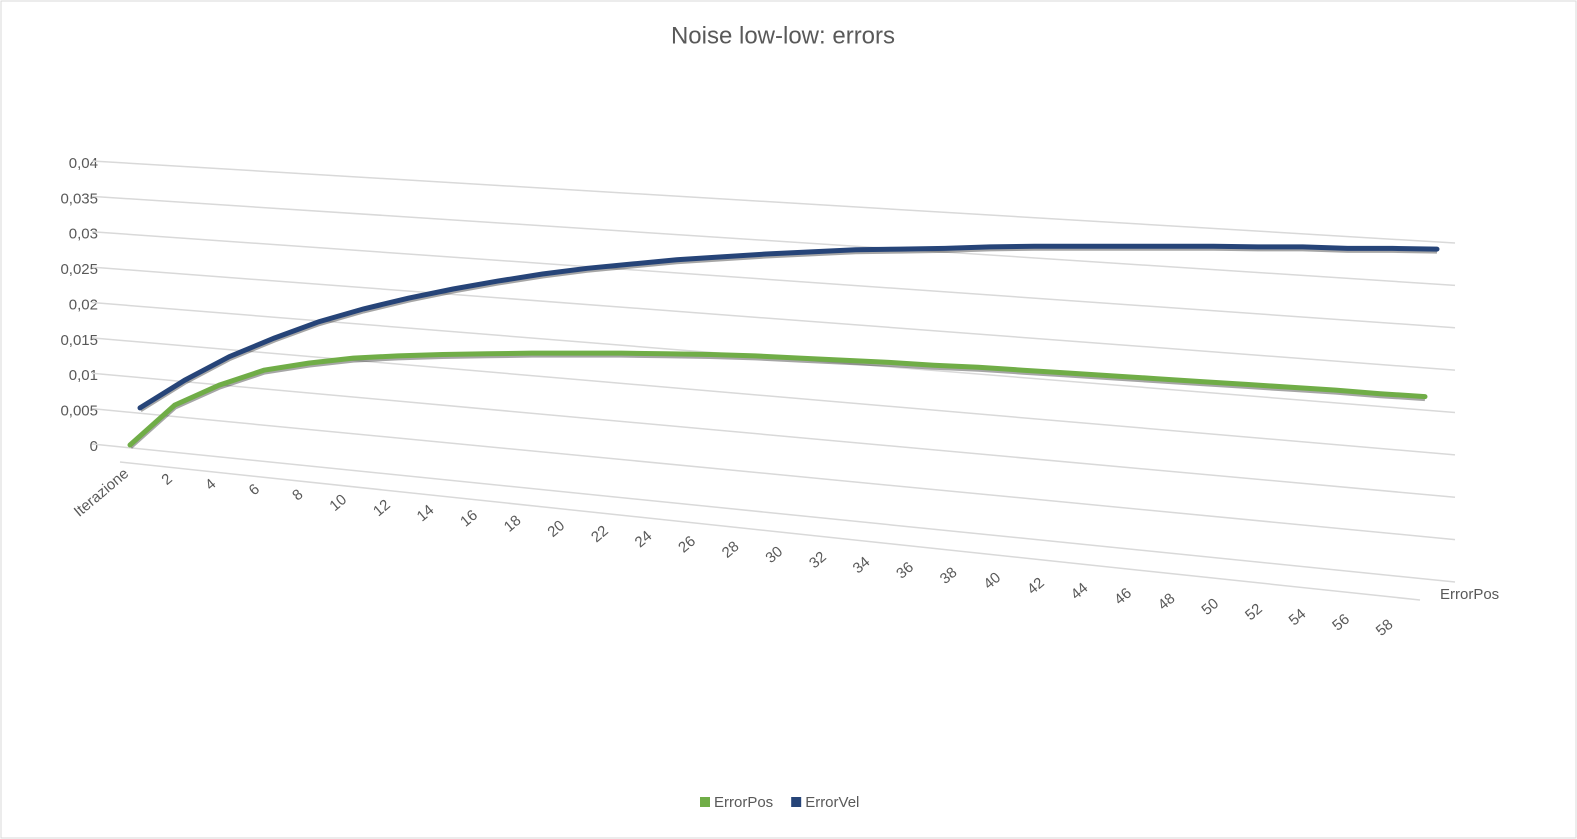  I want to click on legend-label: ErrorVel, so click(832, 802).